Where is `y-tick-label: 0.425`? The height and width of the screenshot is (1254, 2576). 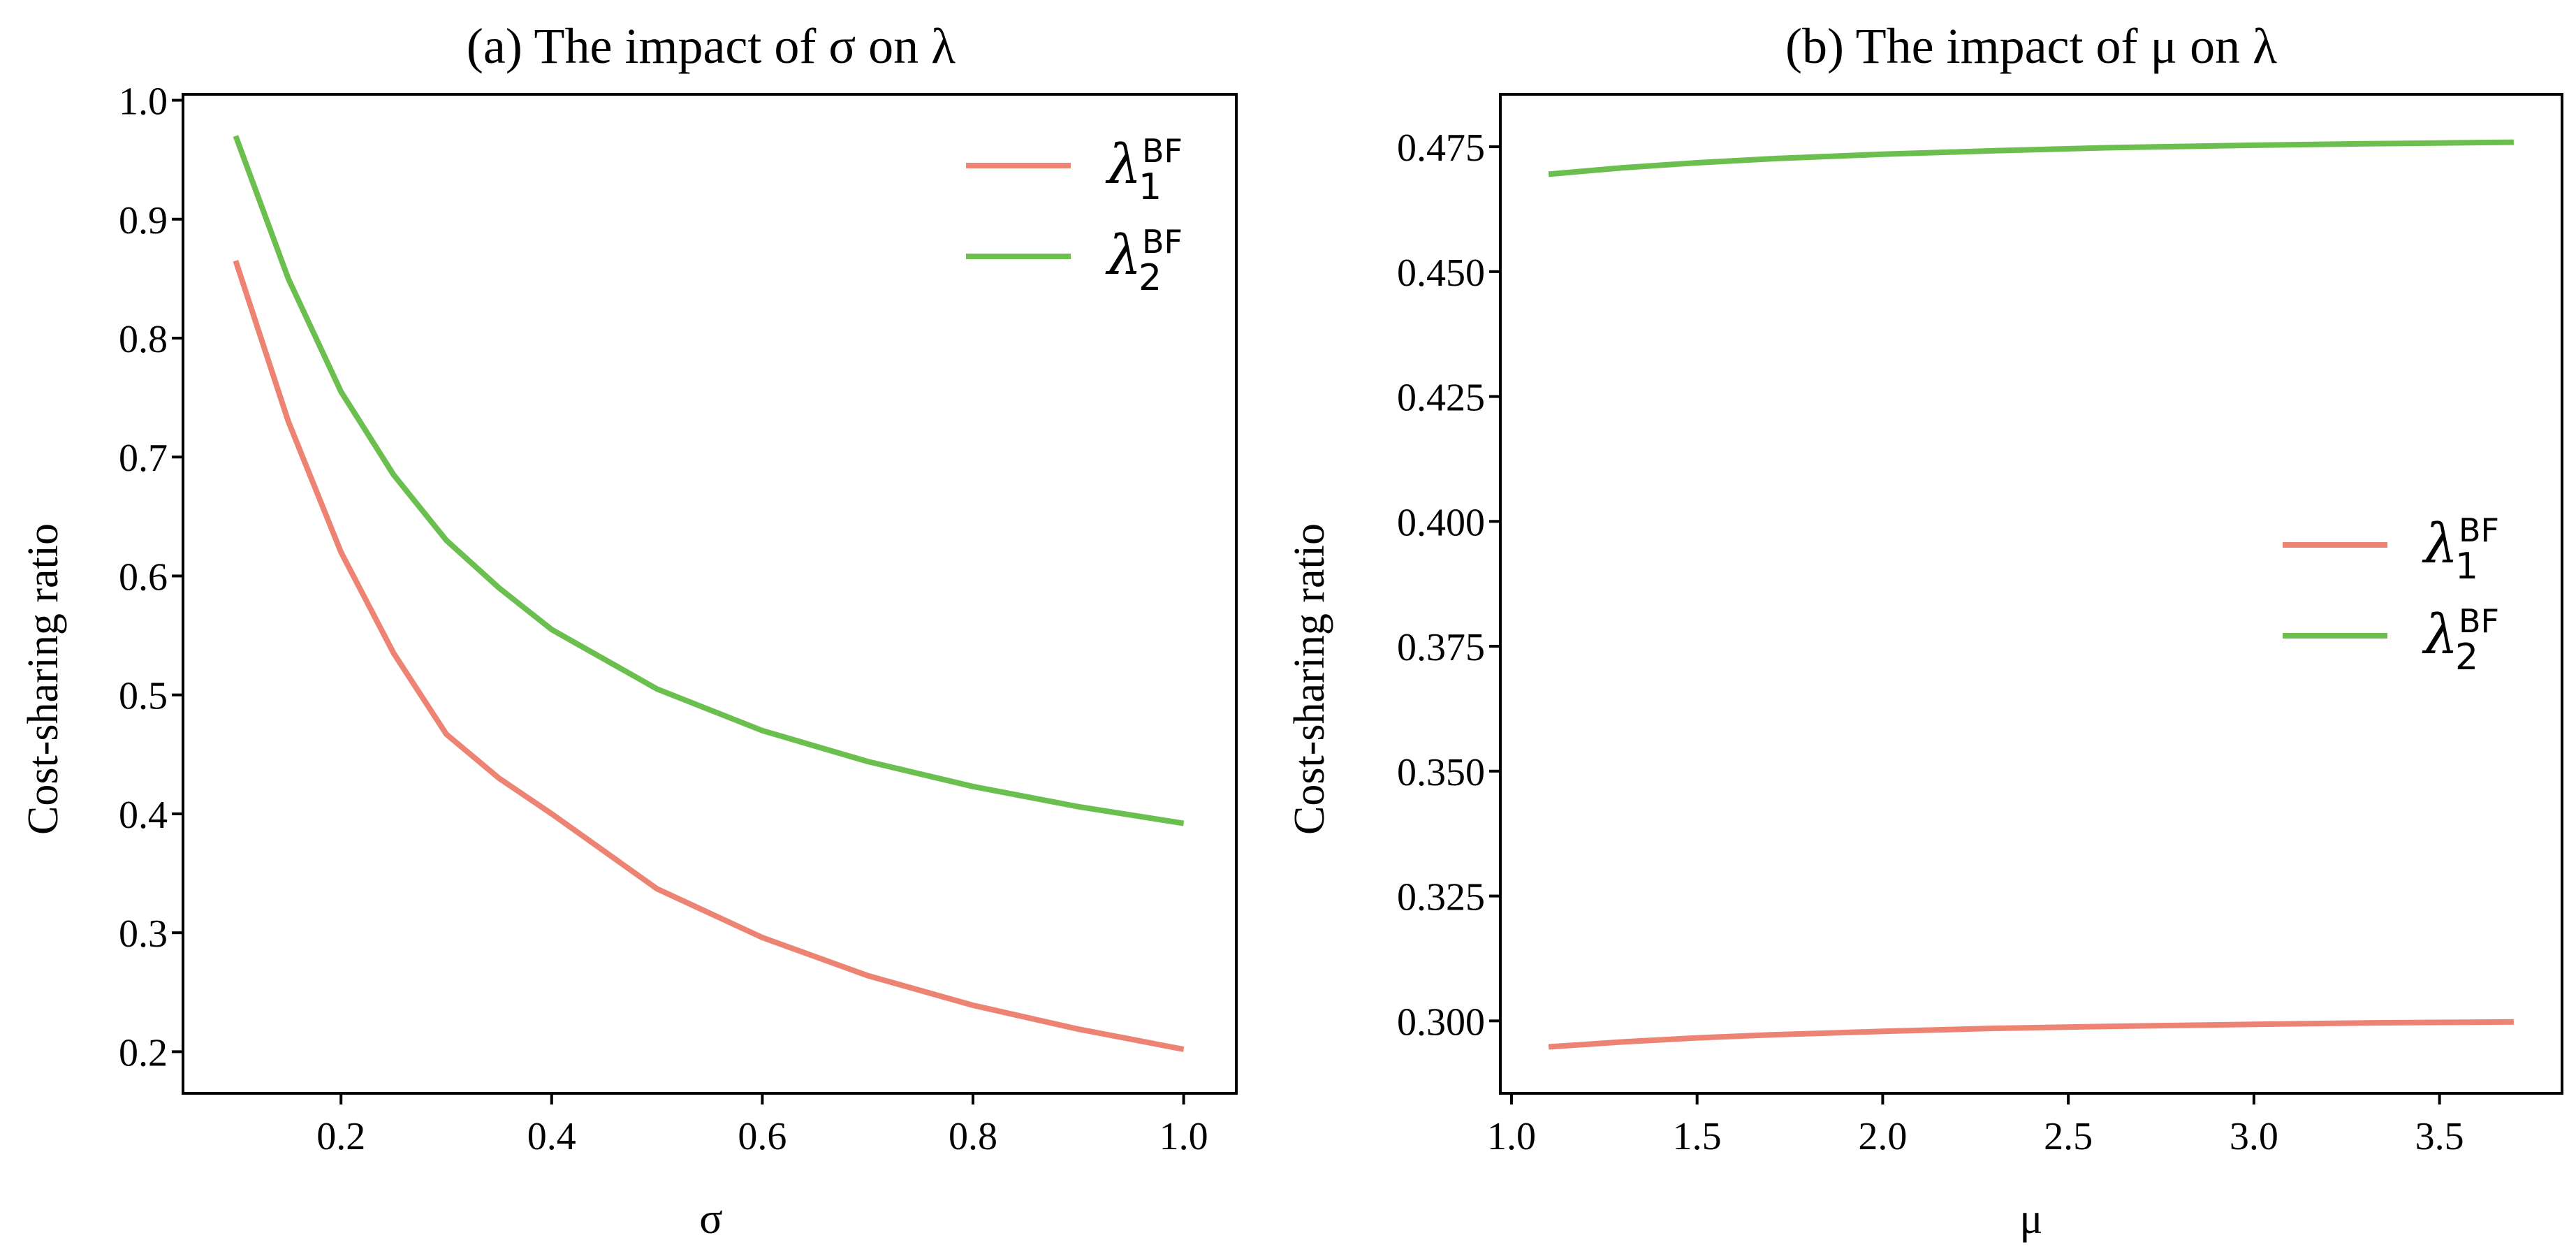 y-tick-label: 0.425 is located at coordinates (1441, 398).